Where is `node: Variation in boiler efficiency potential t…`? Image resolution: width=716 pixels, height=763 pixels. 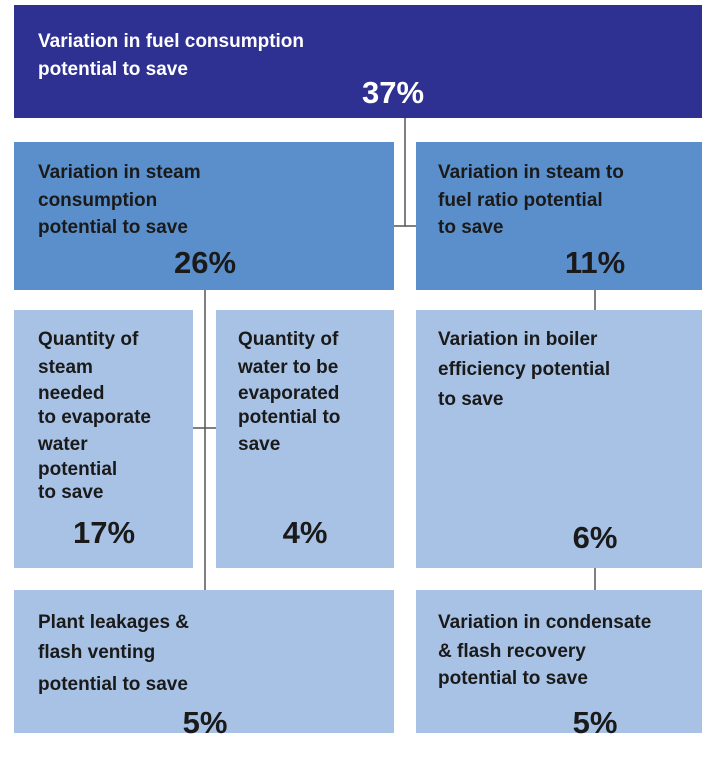
node: Variation in boiler efficiency potential t… is located at coordinates (559, 439).